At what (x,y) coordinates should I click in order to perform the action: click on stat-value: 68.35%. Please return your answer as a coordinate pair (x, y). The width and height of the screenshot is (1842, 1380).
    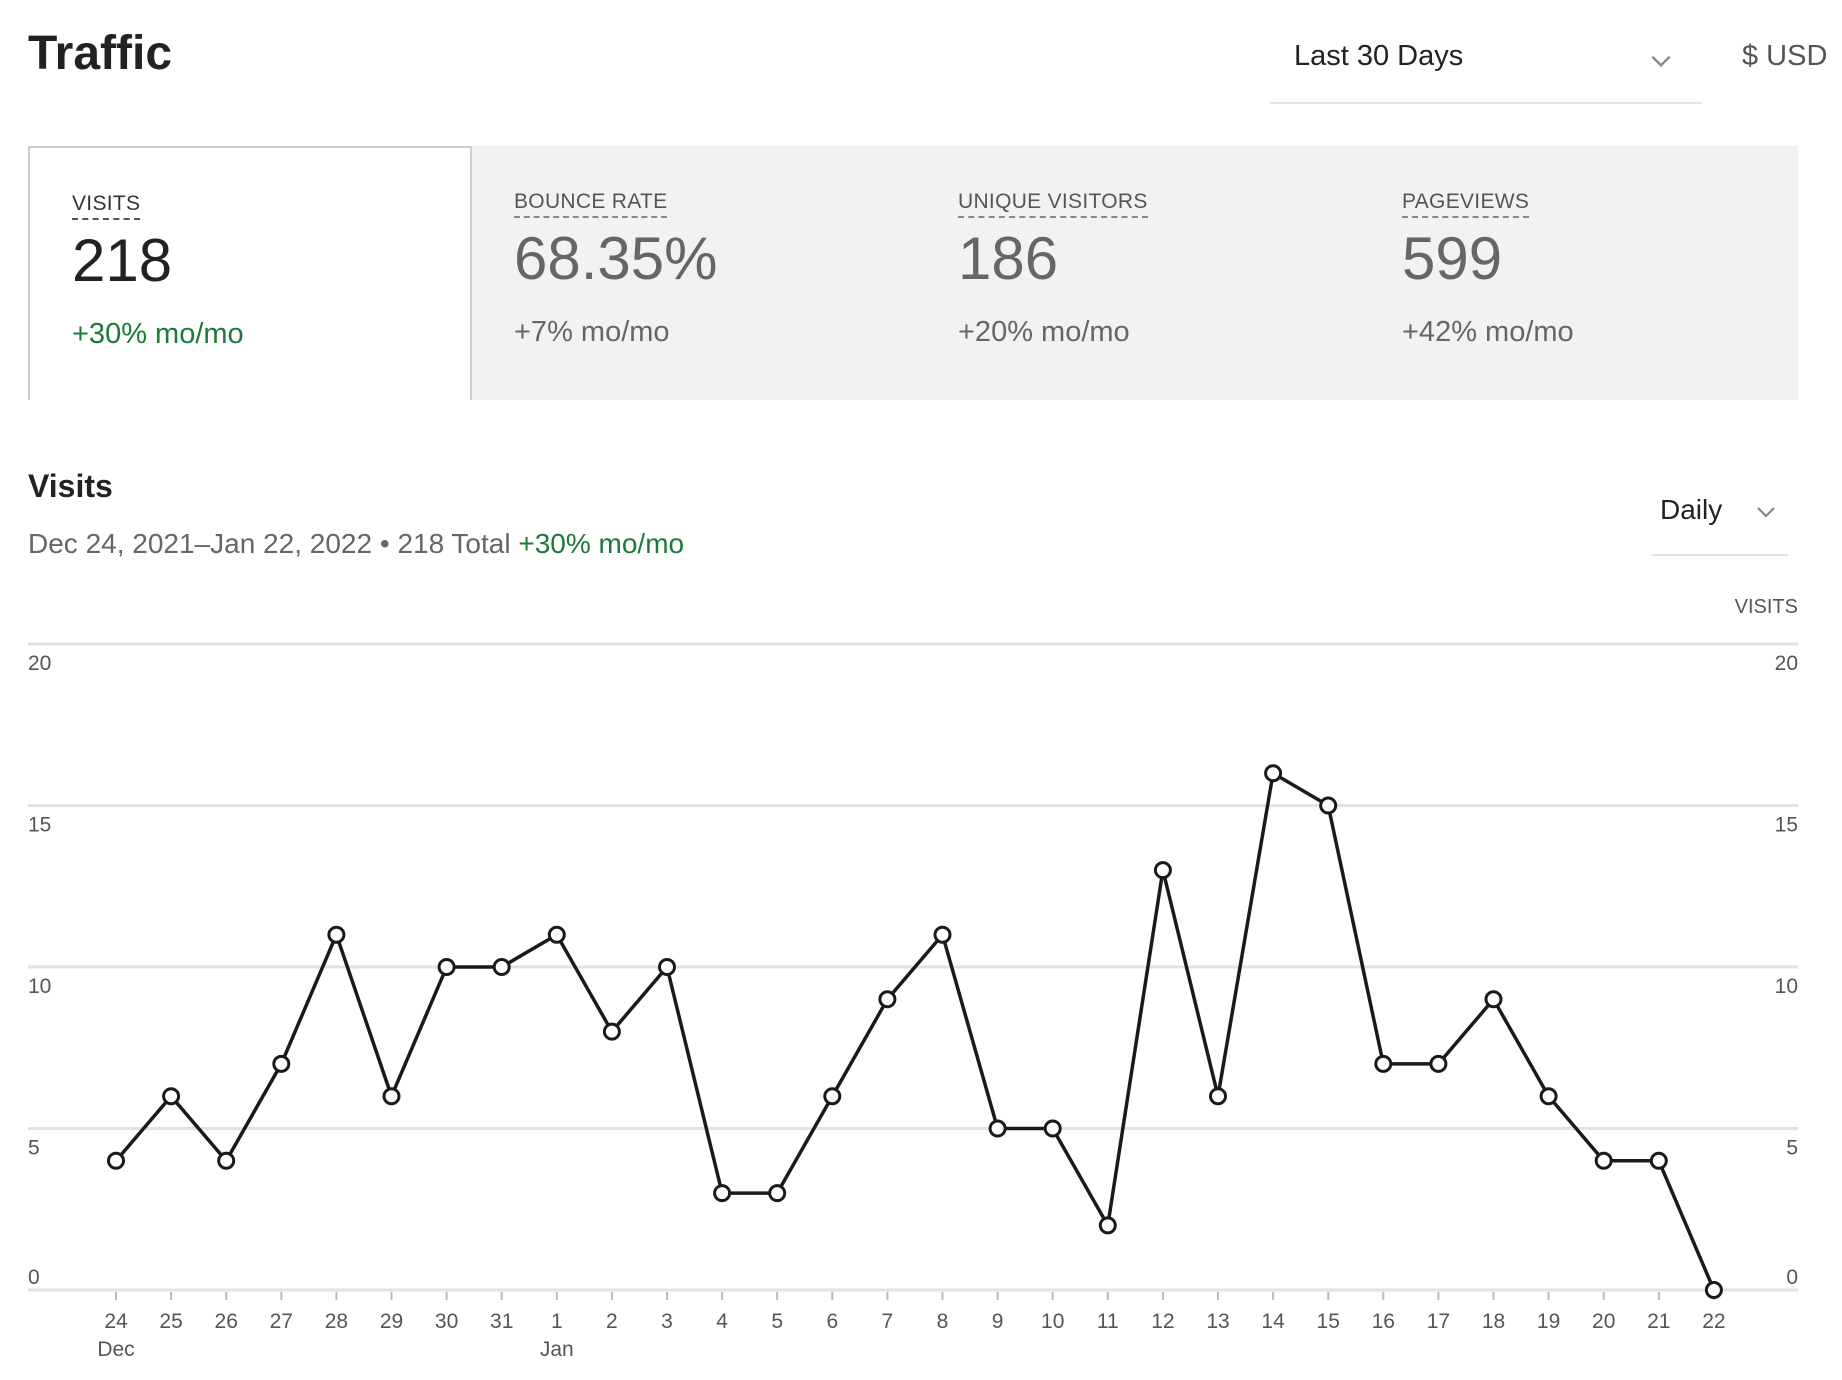
    Looking at the image, I should click on (616, 258).